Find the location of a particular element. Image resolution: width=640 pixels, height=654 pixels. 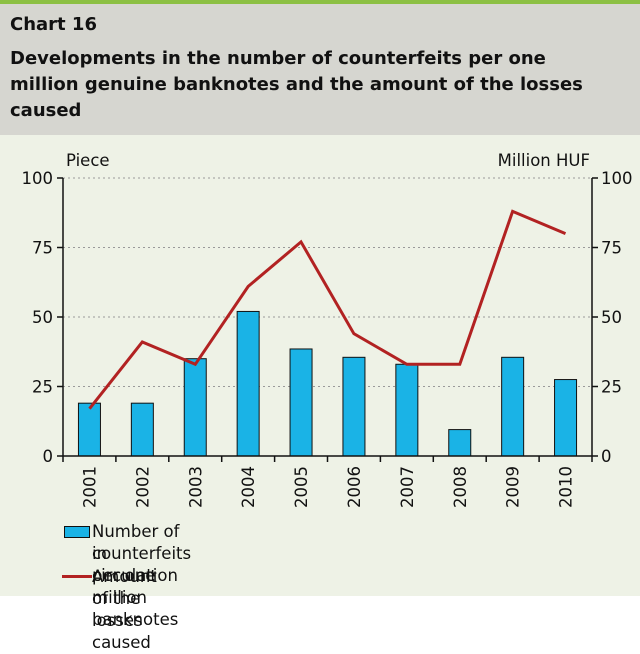

y-right-tick-label: 0 is located at coordinates (606, 456).